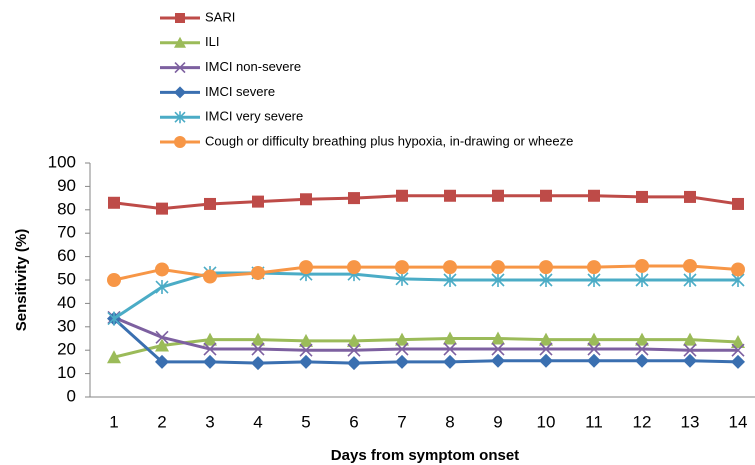  Describe the element at coordinates (66, 372) in the screenshot. I see `y-tick-label: 10` at that location.